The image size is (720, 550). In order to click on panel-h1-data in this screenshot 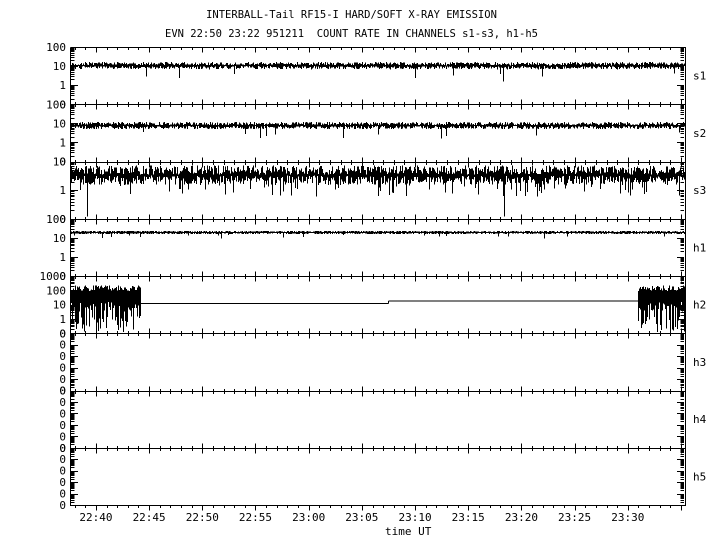, I will do `click(378, 234)`.